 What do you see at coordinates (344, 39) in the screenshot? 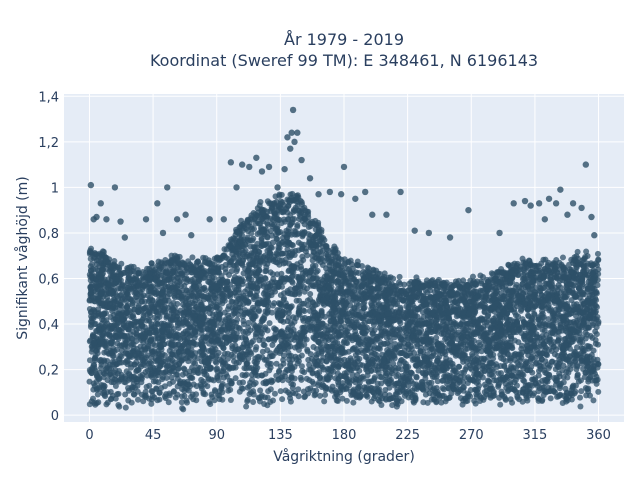
I see `chart-title-line1: År 1979 - 2019` at bounding box center [344, 39].